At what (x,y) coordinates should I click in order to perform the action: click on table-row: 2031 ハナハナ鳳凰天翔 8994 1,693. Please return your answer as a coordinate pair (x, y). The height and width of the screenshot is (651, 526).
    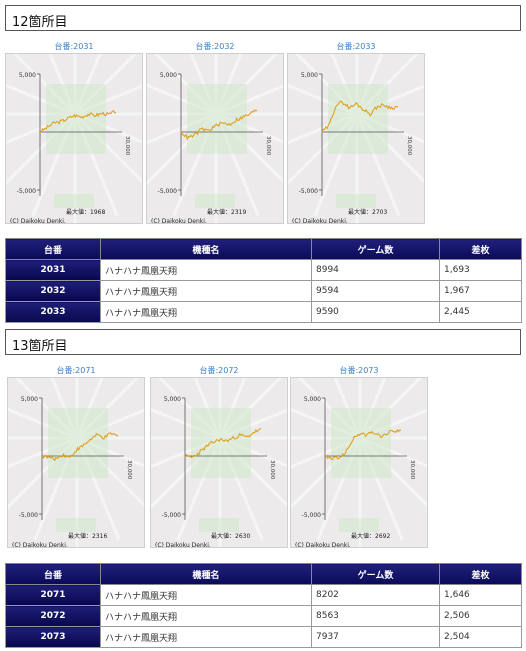
    Looking at the image, I should click on (263, 270).